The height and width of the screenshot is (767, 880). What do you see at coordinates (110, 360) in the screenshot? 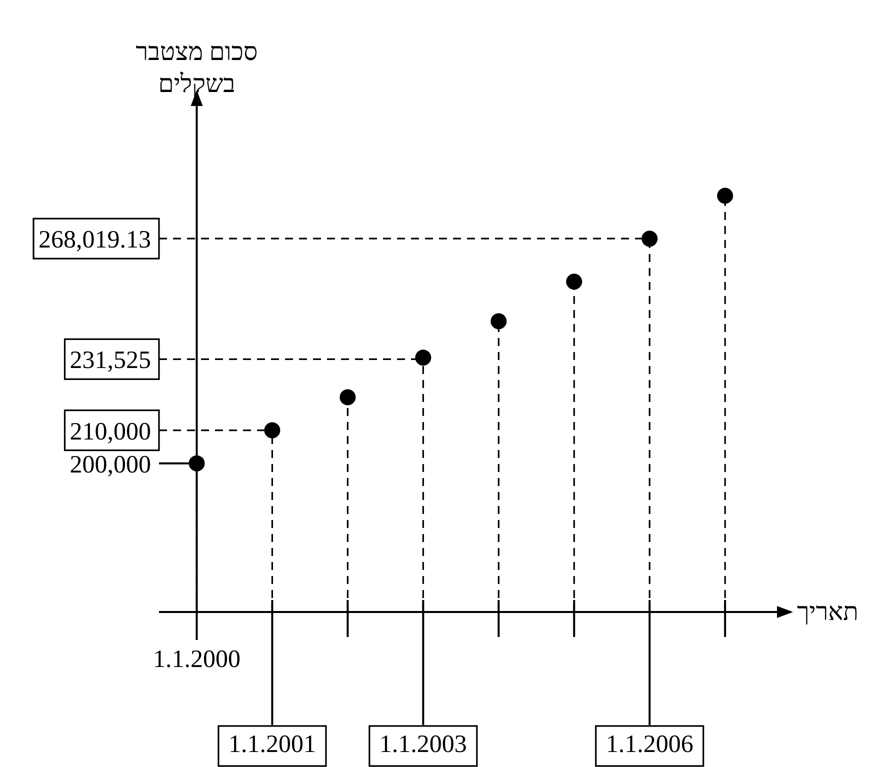
I see `y-tick-label: 231,525` at bounding box center [110, 360].